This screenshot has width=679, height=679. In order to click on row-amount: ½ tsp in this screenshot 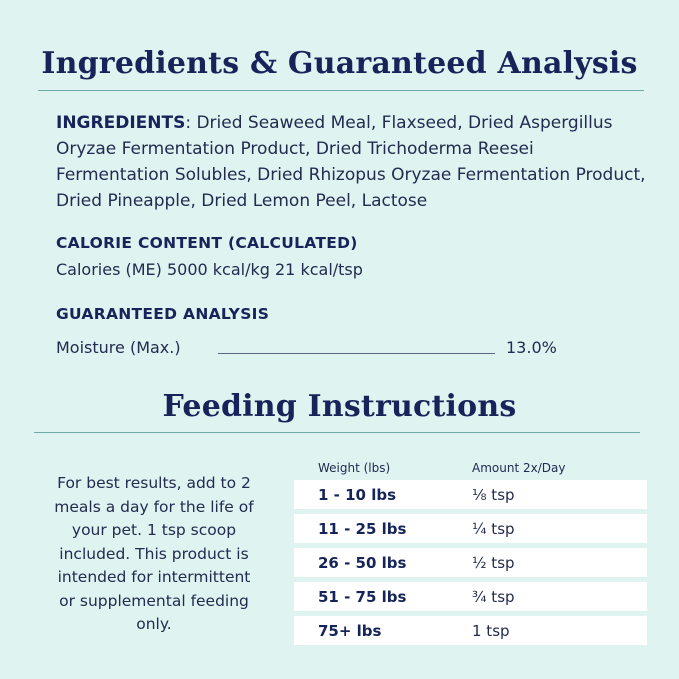, I will do `click(493, 563)`.